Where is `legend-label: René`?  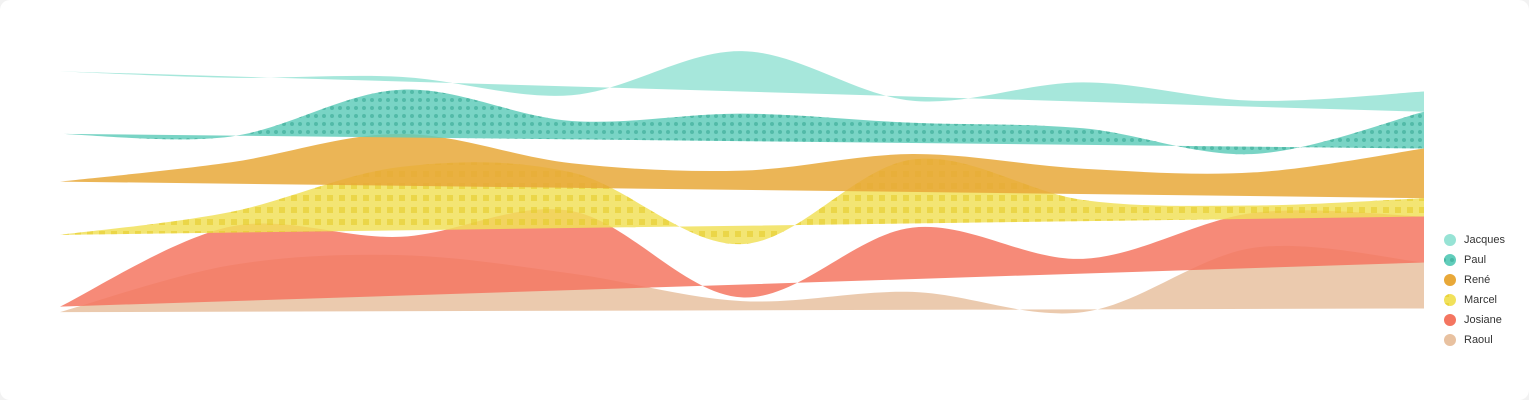
legend-label: René is located at coordinates (1477, 280).